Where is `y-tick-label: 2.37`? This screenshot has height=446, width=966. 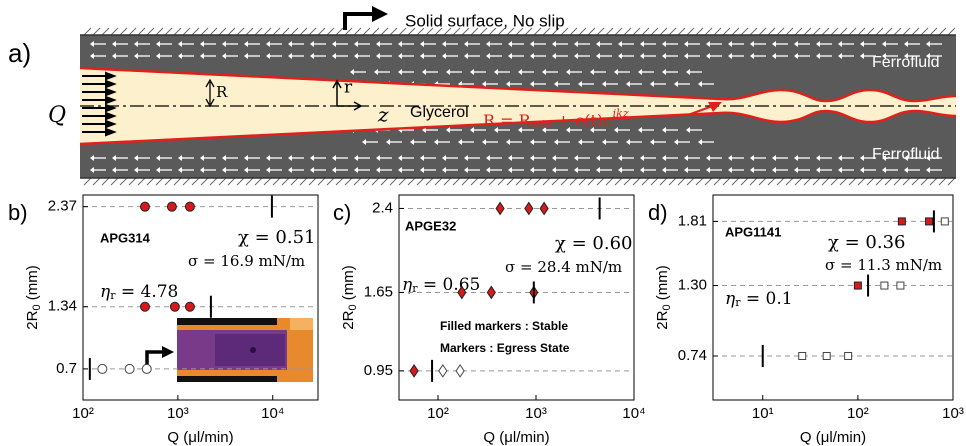 y-tick-label: 2.37 is located at coordinates (62, 206).